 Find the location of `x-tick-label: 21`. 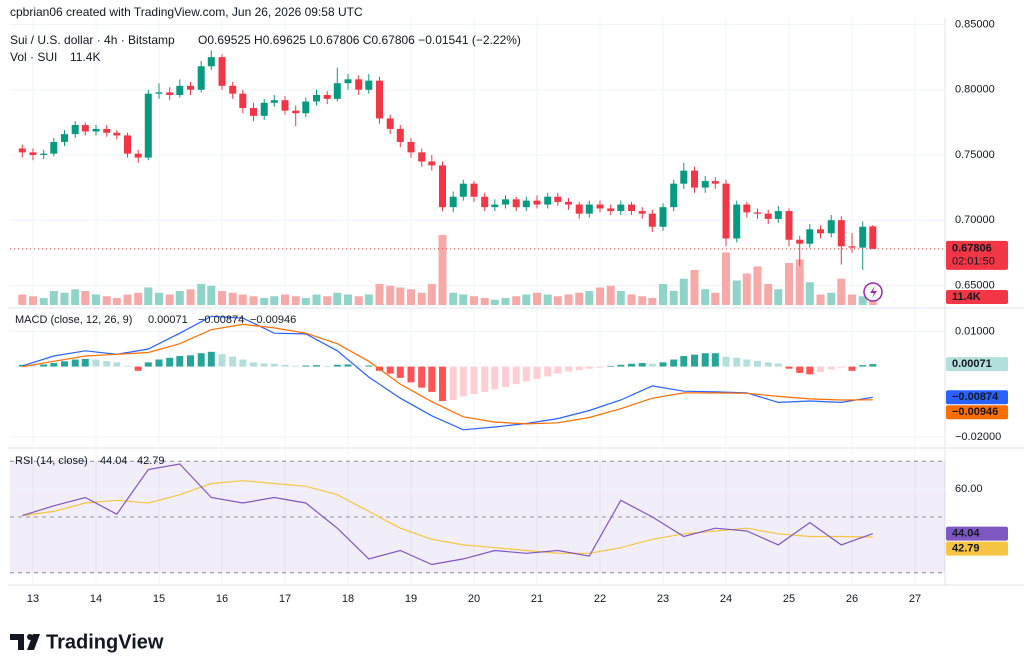

x-tick-label: 21 is located at coordinates (537, 599).